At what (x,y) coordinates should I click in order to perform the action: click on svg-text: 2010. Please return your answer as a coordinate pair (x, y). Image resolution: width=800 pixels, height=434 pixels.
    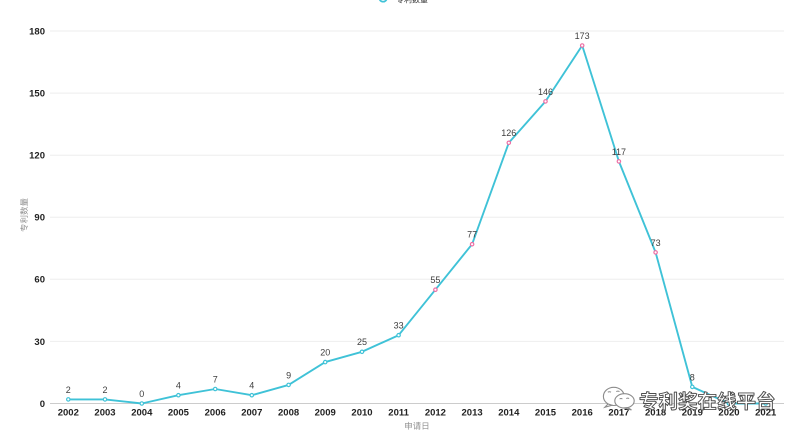
    Looking at the image, I should click on (361, 413).